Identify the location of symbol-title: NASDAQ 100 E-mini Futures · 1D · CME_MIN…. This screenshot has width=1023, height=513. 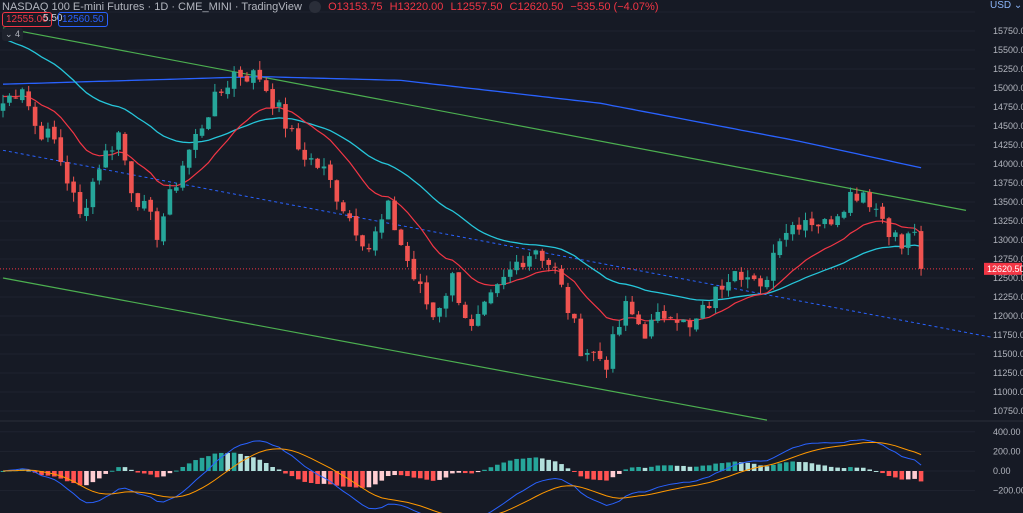
(152, 7).